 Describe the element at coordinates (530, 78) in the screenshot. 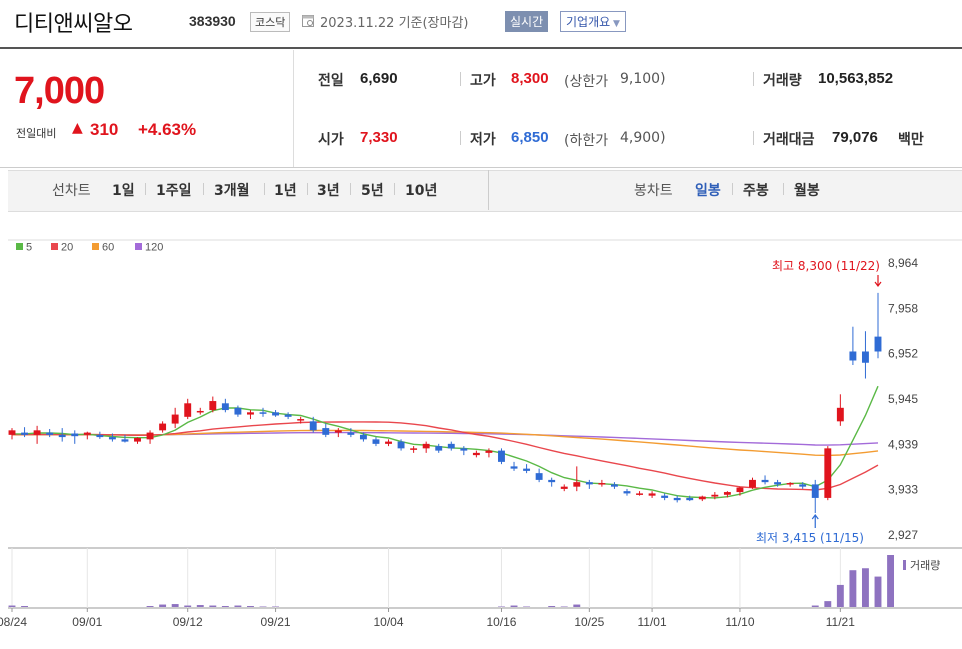

I see `high-value: 8,300` at that location.